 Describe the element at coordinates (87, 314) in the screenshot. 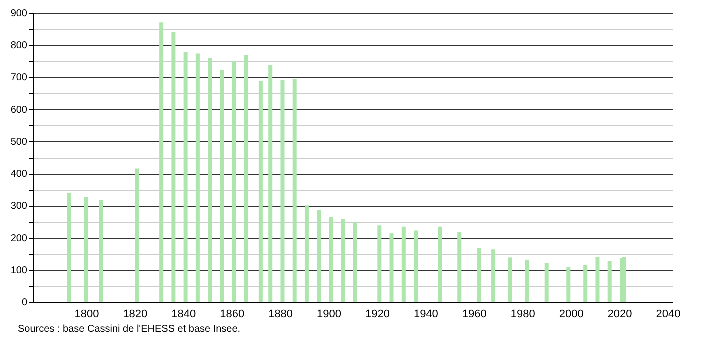

I see `x-tick-label: 1800` at that location.